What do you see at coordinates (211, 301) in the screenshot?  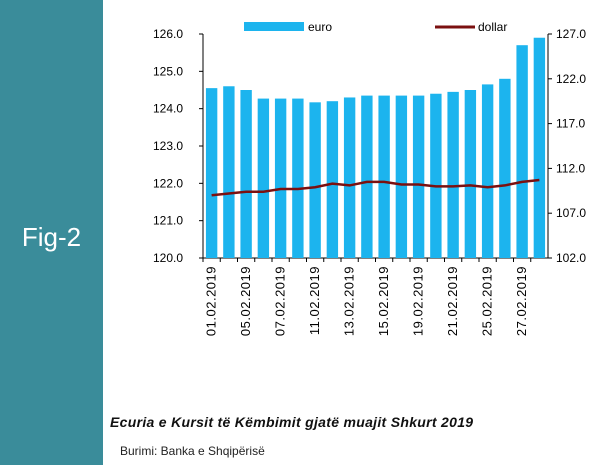 I see `x-tick-label: 01.02.2019` at bounding box center [211, 301].